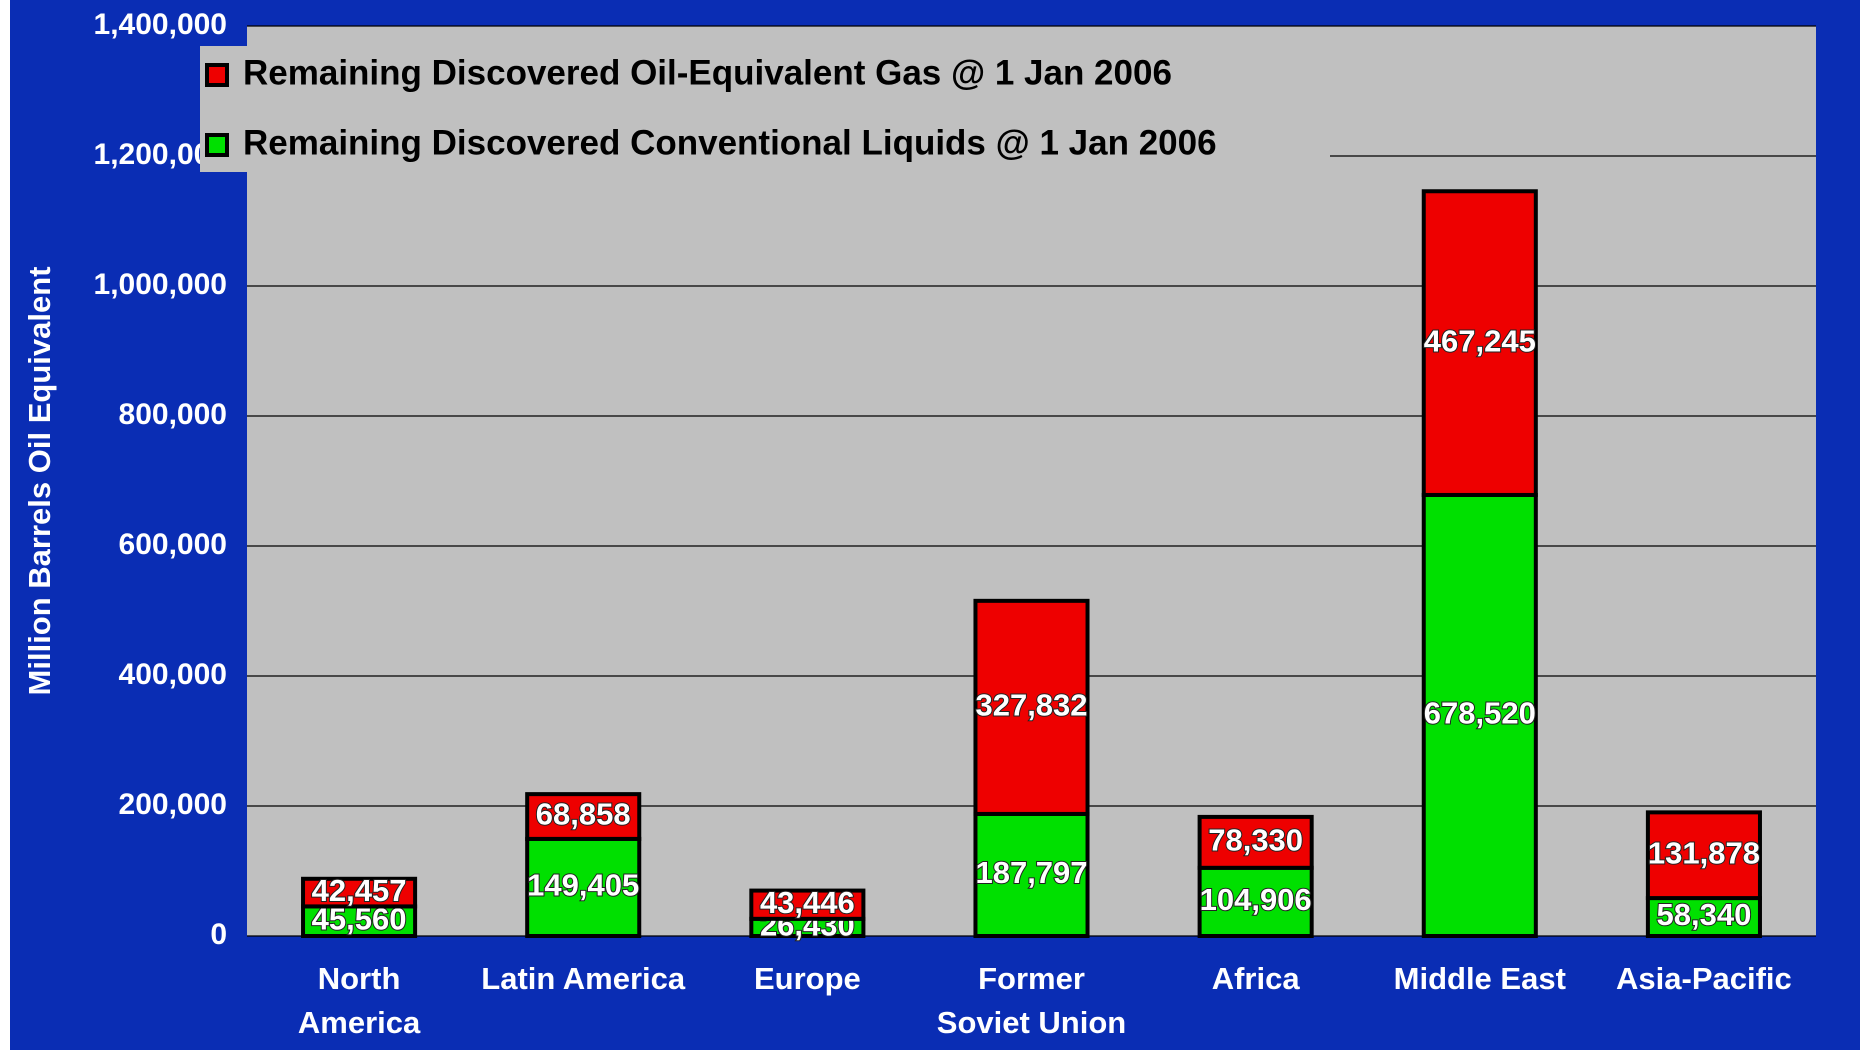  Describe the element at coordinates (1031, 1000) in the screenshot. I see `x-tick-label: Former Soviet Union` at that location.